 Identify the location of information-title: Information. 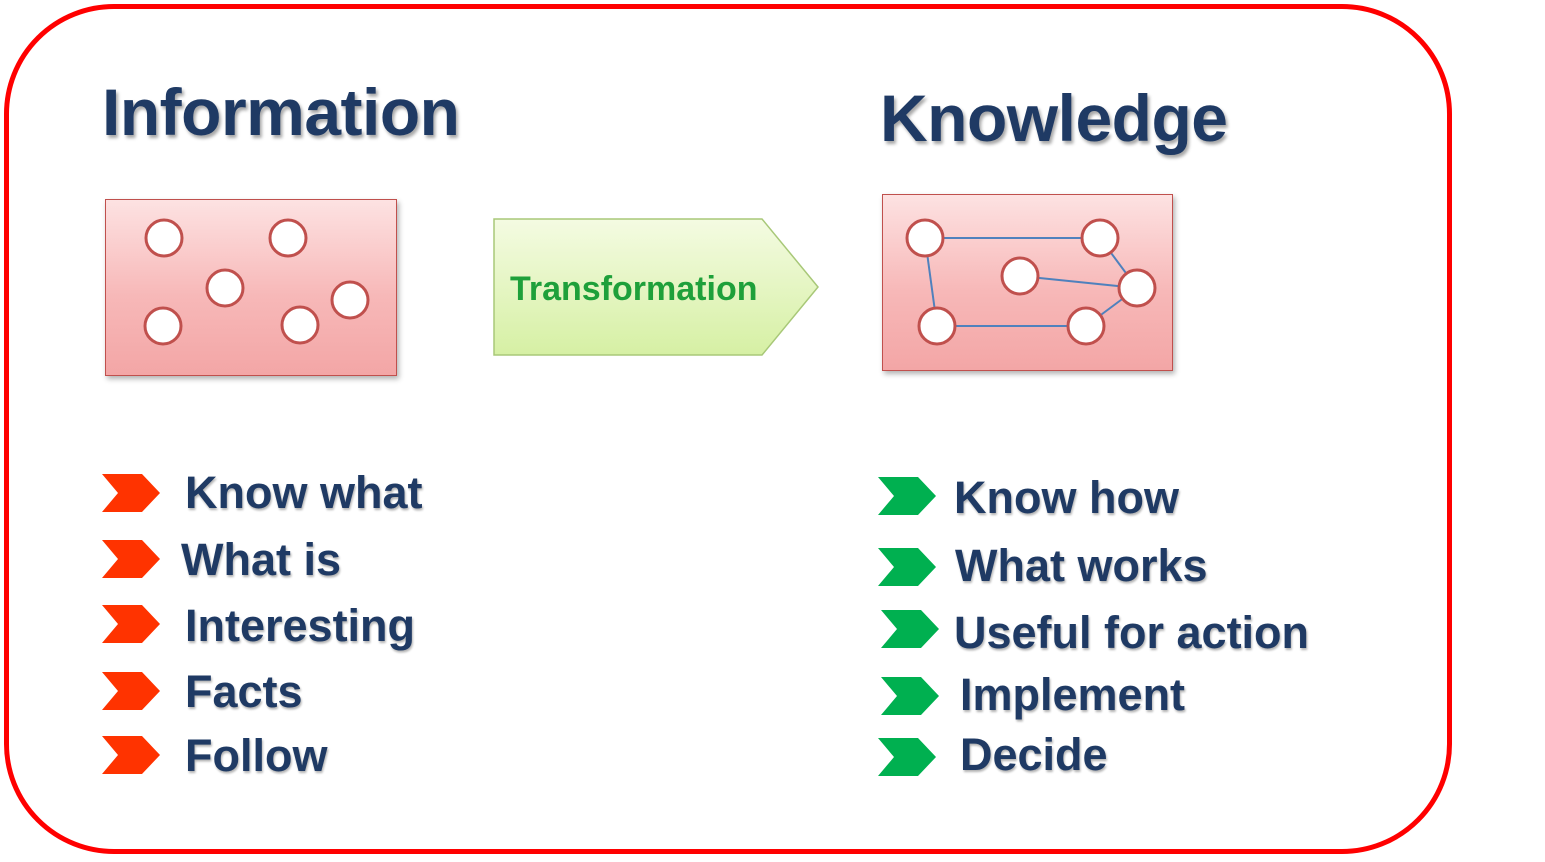
(281, 112).